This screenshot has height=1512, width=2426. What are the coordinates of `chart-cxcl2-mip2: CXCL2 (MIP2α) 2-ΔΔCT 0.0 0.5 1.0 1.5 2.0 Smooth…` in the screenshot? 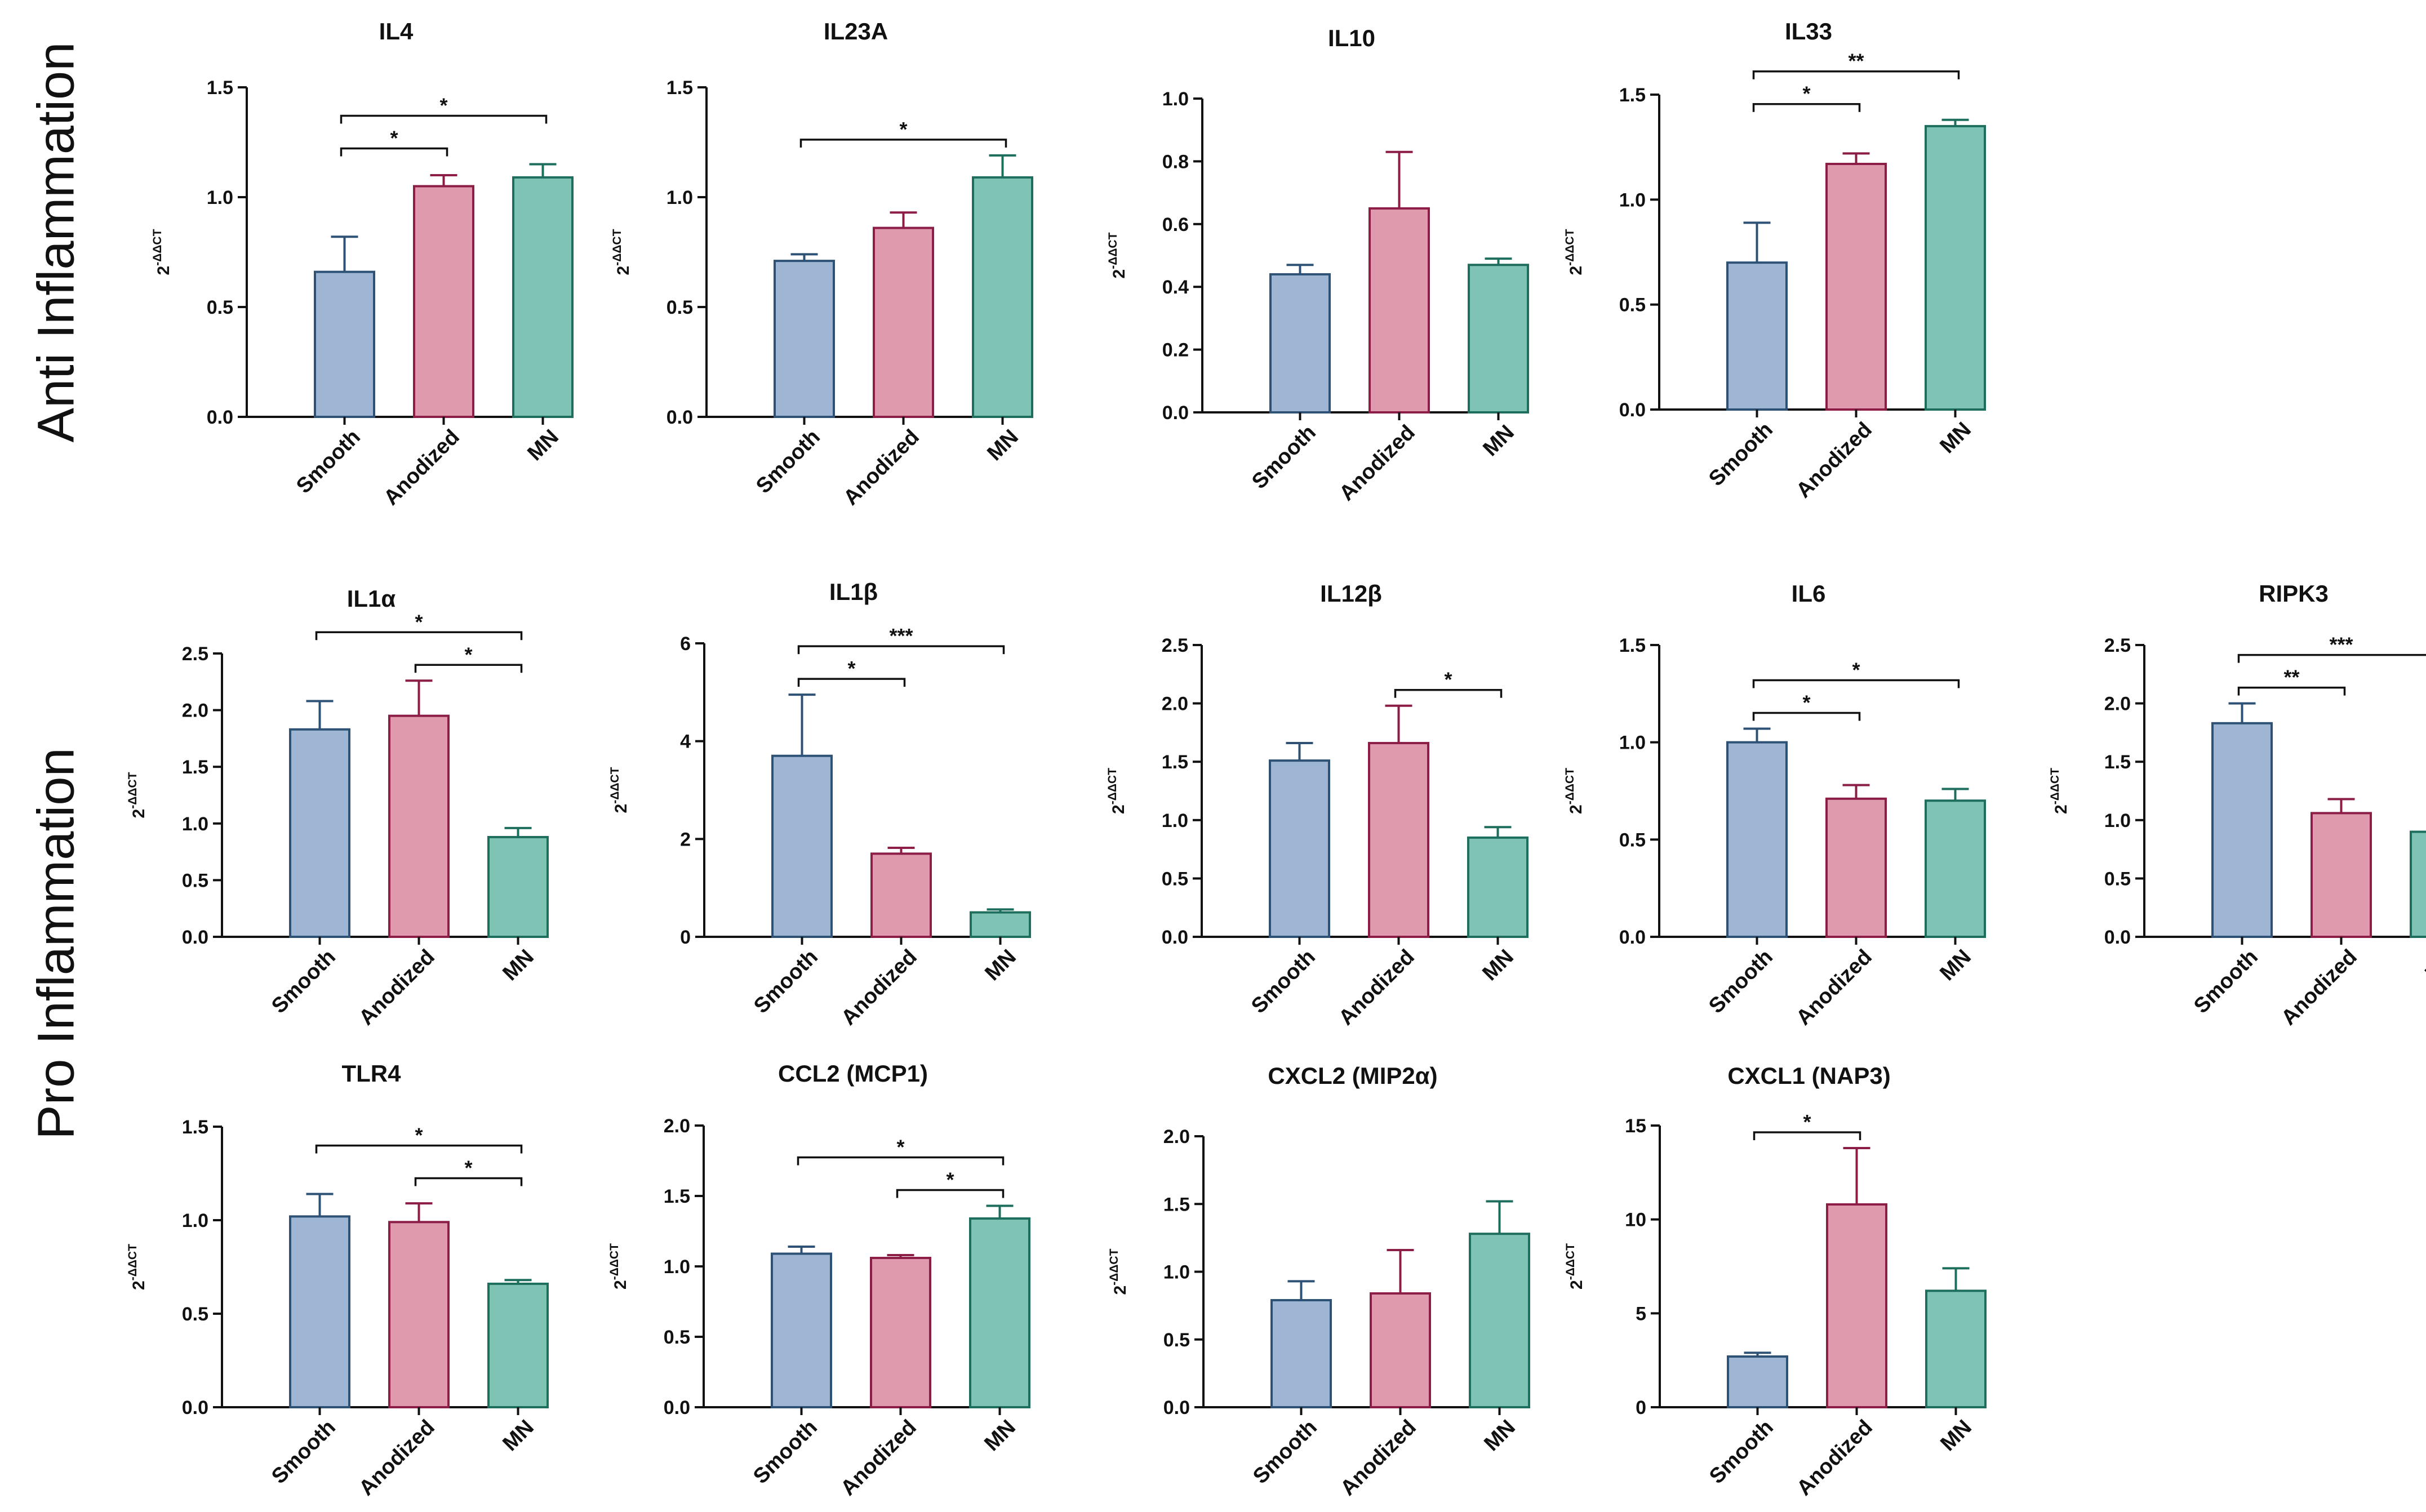 It's located at (1319, 1281).